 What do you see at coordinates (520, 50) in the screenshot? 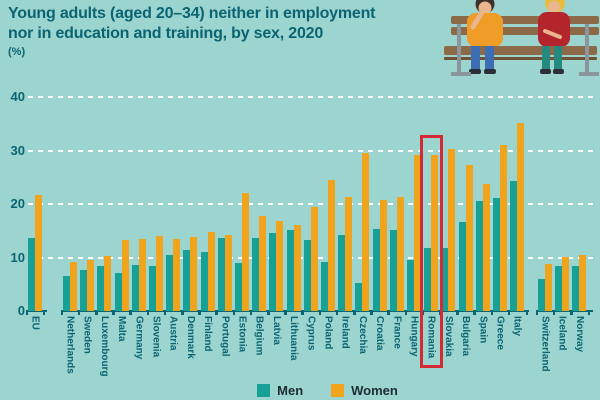
I see `bench-seat-slat` at bounding box center [520, 50].